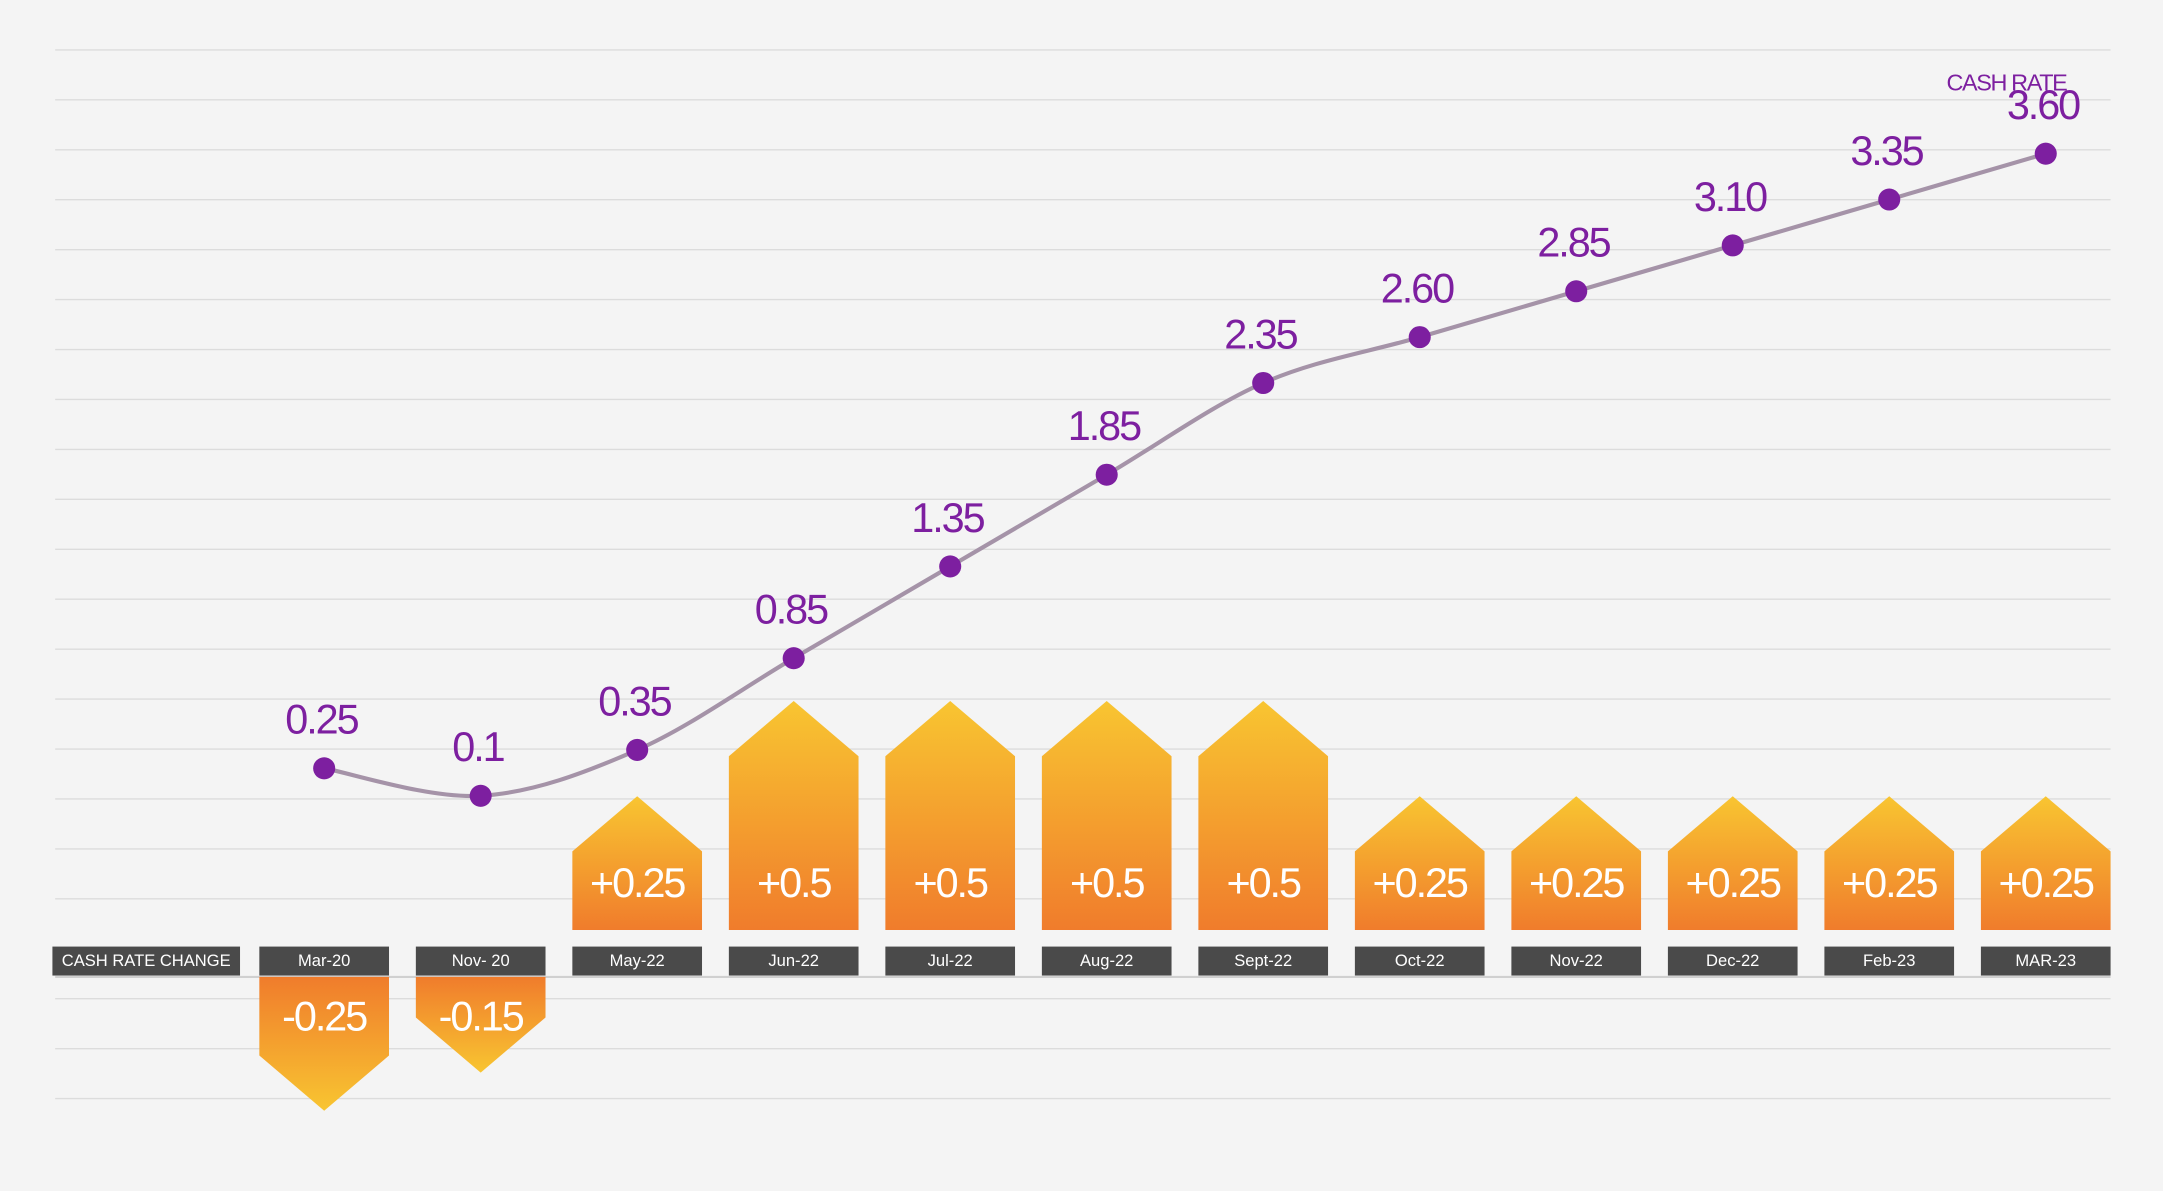 Image resolution: width=2163 pixels, height=1191 pixels. I want to click on rate-label: 3.10, so click(1730, 197).